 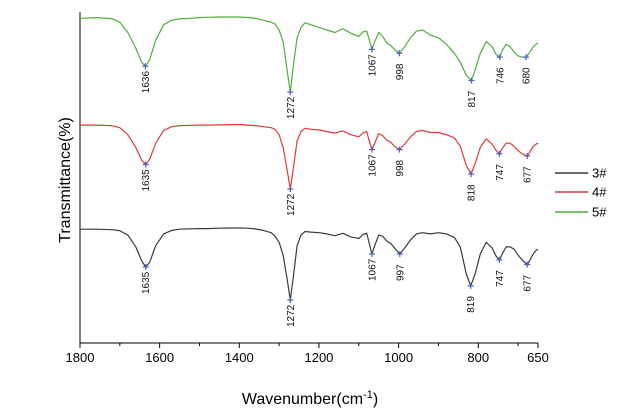 I want to click on peak-label: 1636, so click(x=146, y=82).